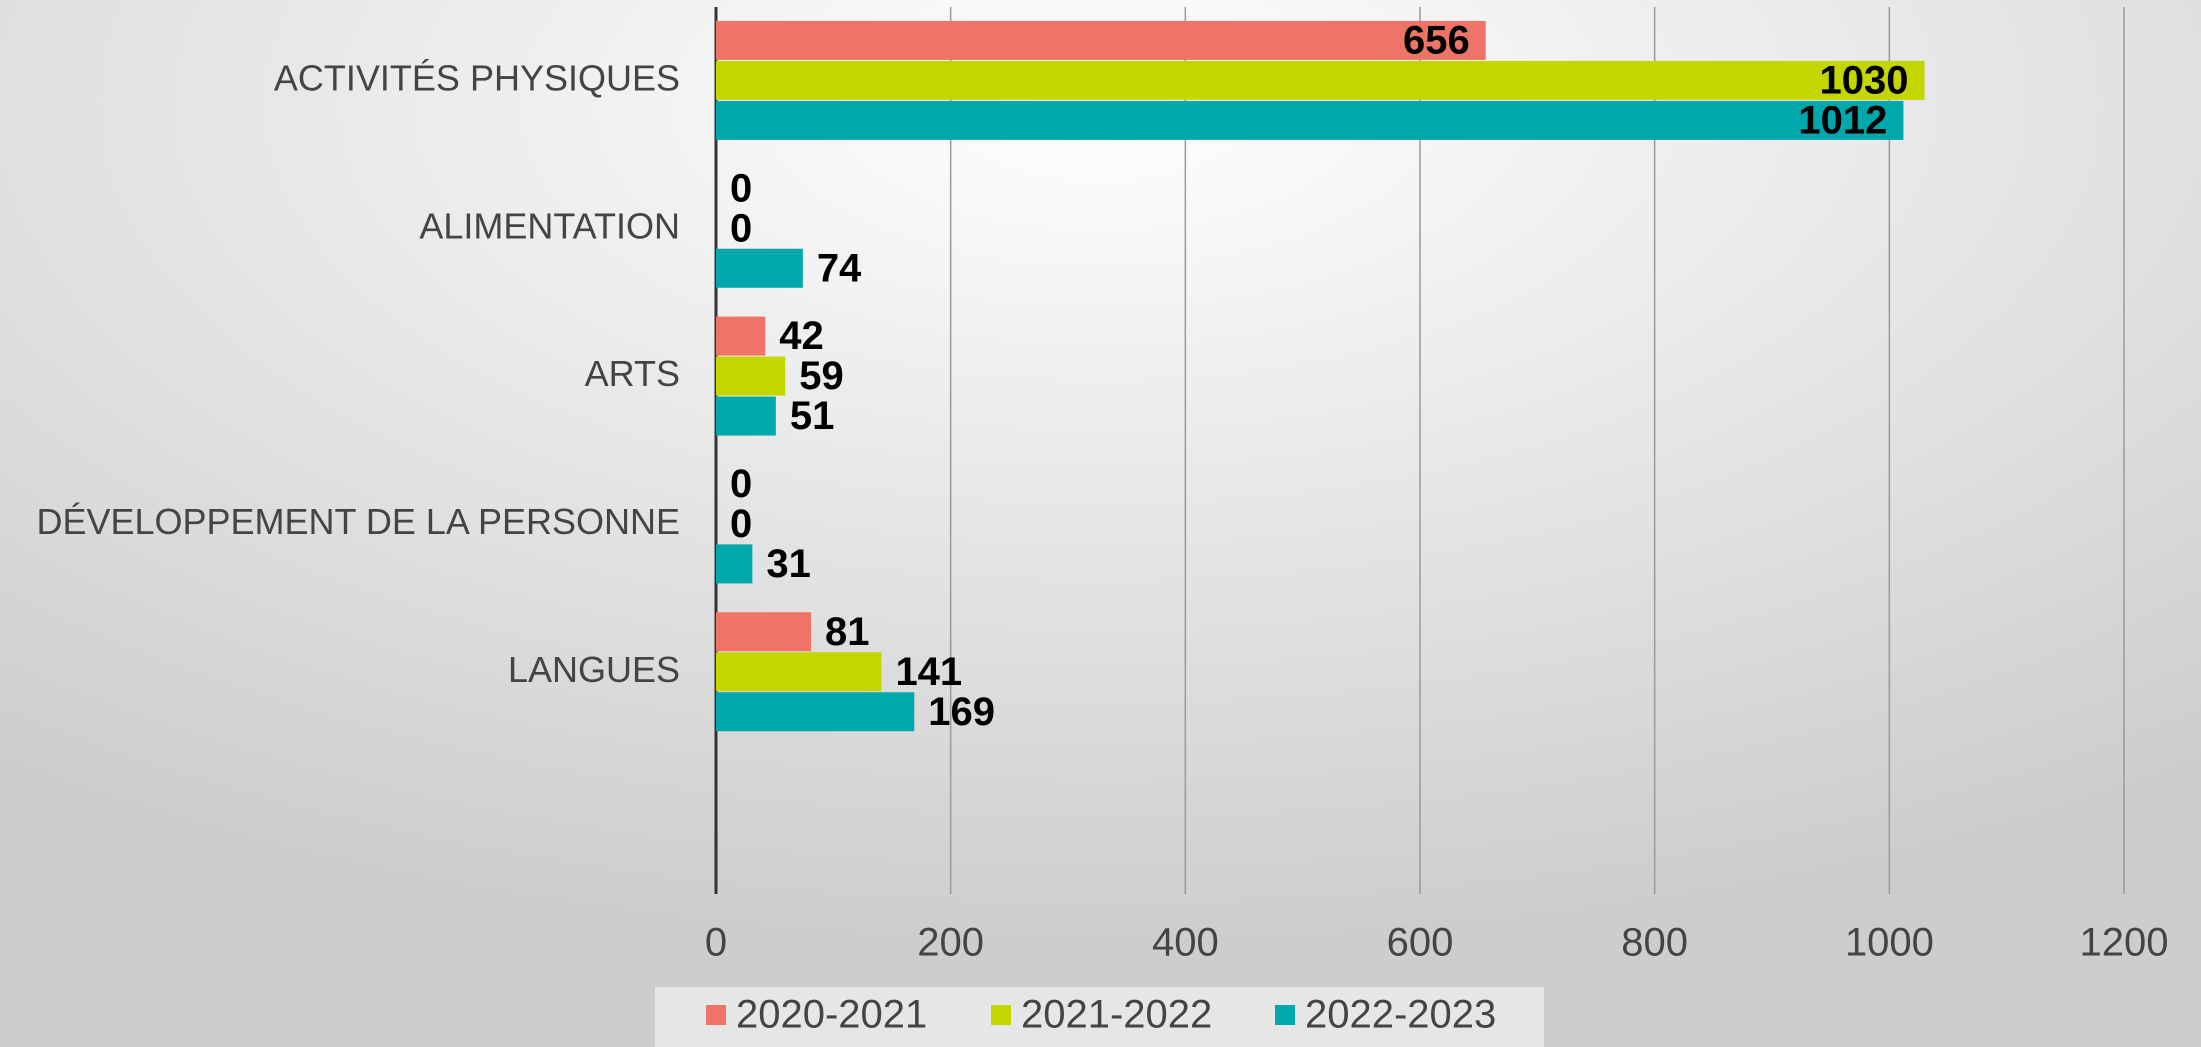  What do you see at coordinates (1420, 943) in the screenshot?
I see `x-tick-label: 600` at bounding box center [1420, 943].